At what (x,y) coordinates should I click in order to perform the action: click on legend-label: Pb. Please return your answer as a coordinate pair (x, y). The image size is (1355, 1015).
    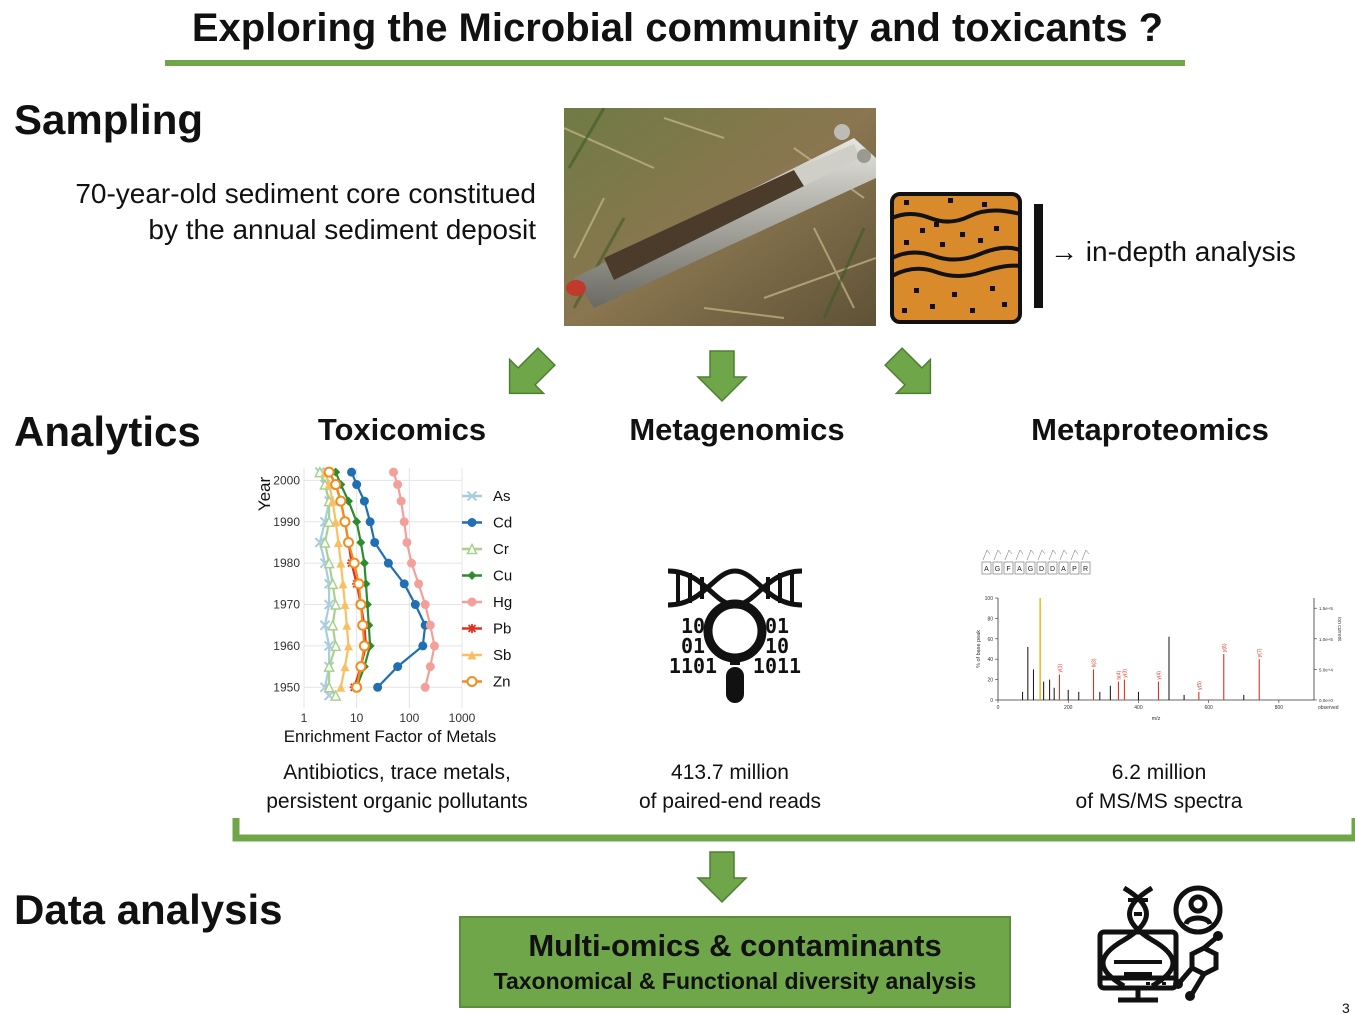
    Looking at the image, I should click on (502, 629).